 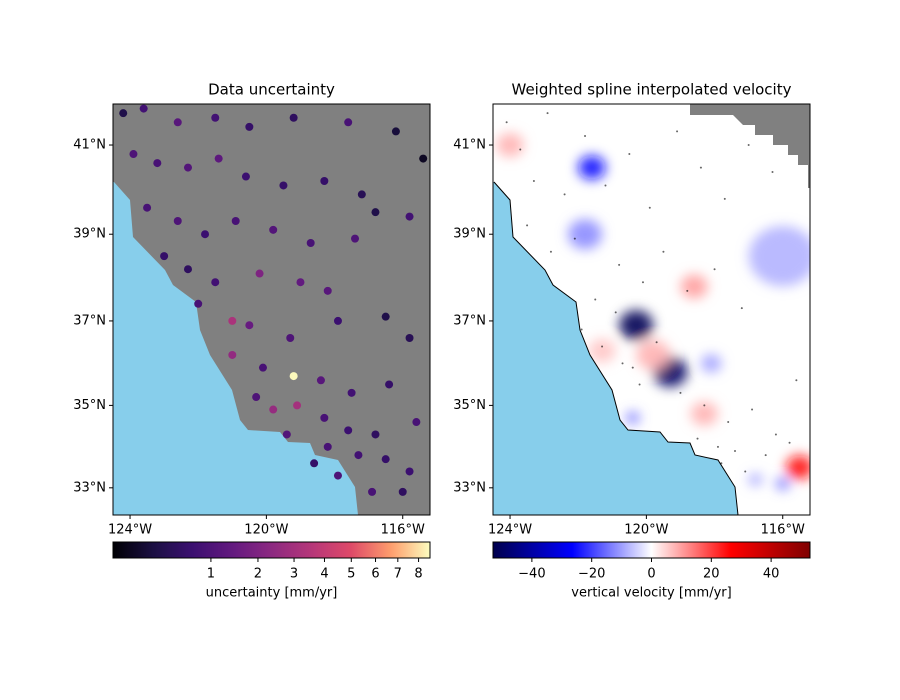 I want to click on chart-title: Weighted spline interpolated velocity, so click(x=652, y=90).